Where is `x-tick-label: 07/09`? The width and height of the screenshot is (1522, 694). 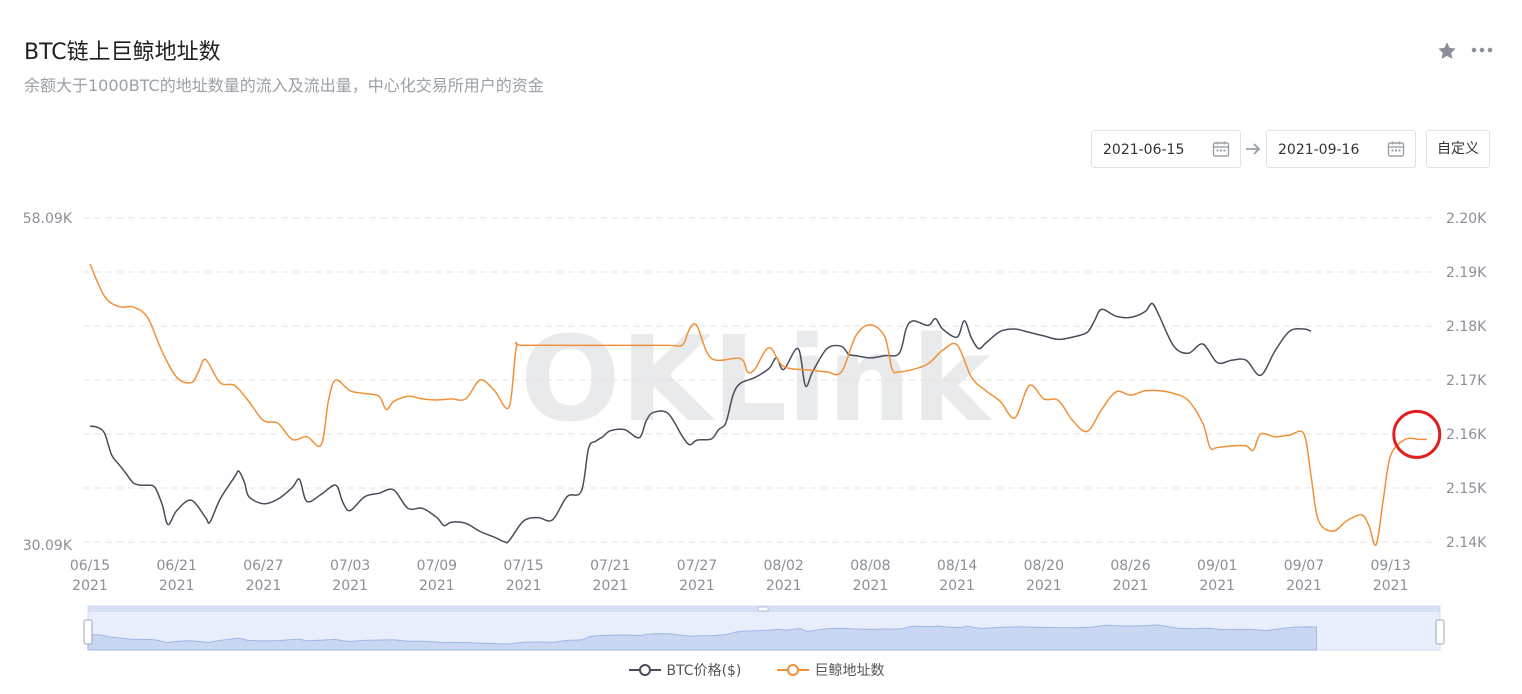
x-tick-label: 07/09 is located at coordinates (437, 566).